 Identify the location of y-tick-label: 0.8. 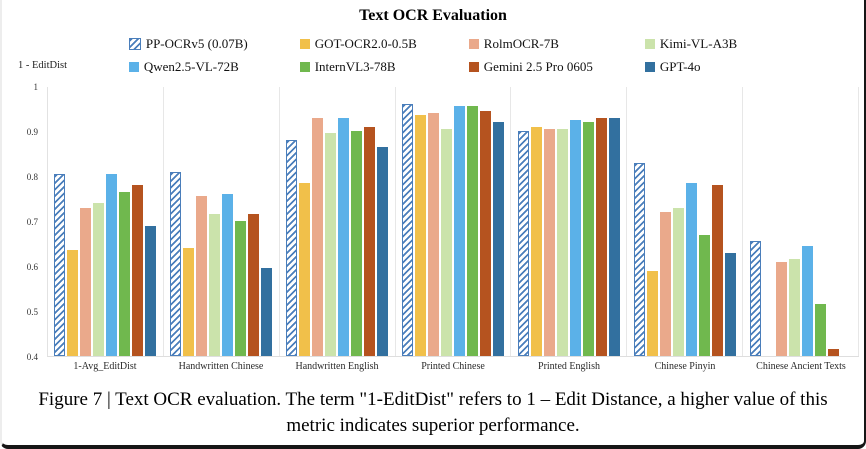
(32, 177).